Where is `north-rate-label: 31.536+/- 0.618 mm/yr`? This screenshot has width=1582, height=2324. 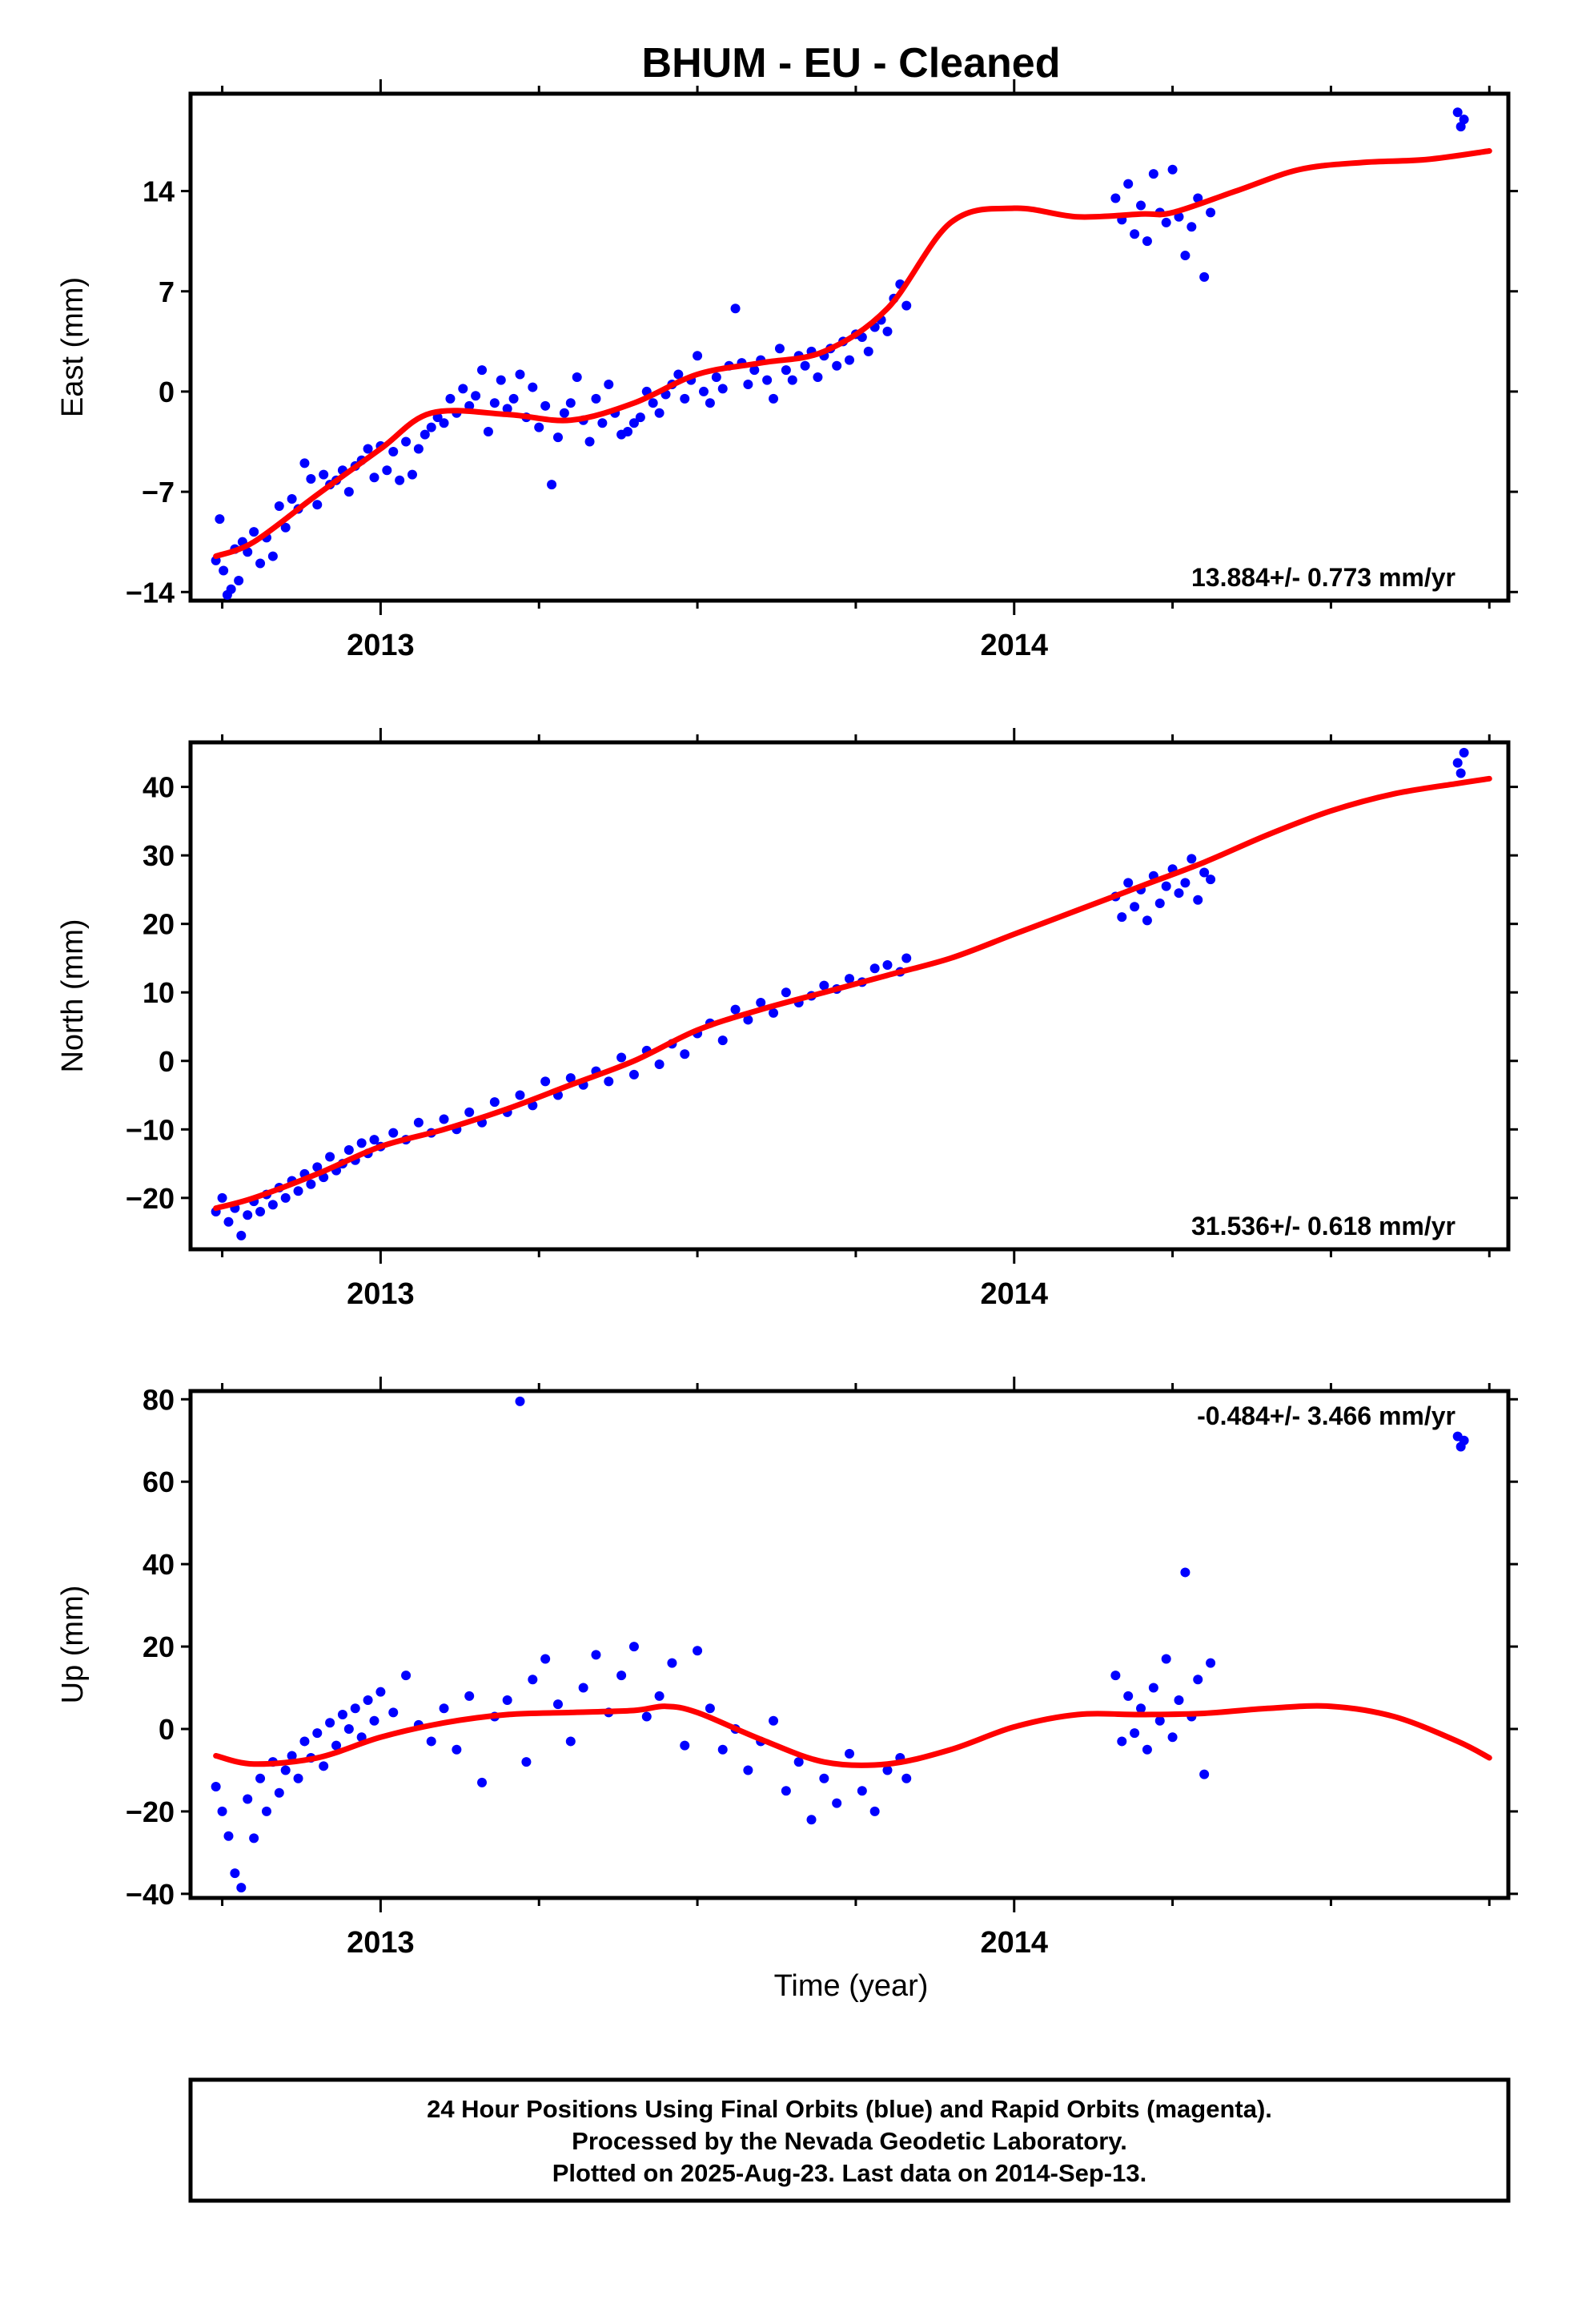
north-rate-label: 31.536+/- 0.618 mm/yr is located at coordinates (1324, 1226).